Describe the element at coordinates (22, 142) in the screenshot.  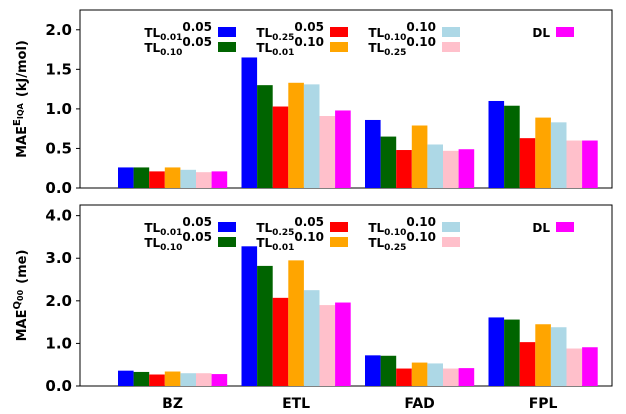
I see `text-part: MAE` at that location.